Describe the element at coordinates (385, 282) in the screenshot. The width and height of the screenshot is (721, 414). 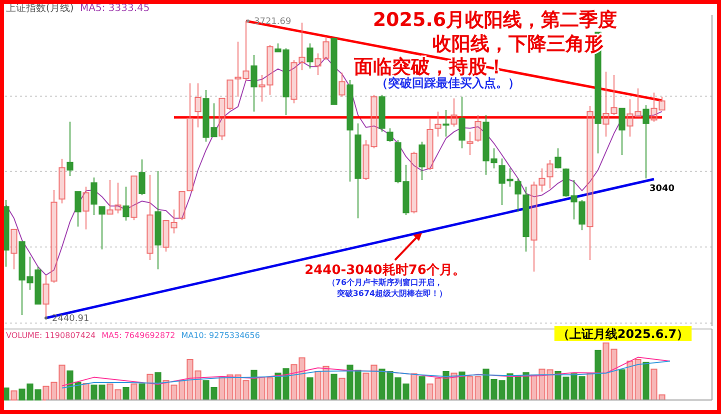
I see `annotation: （76个月卢卡斯序列窗口开启，` at that location.